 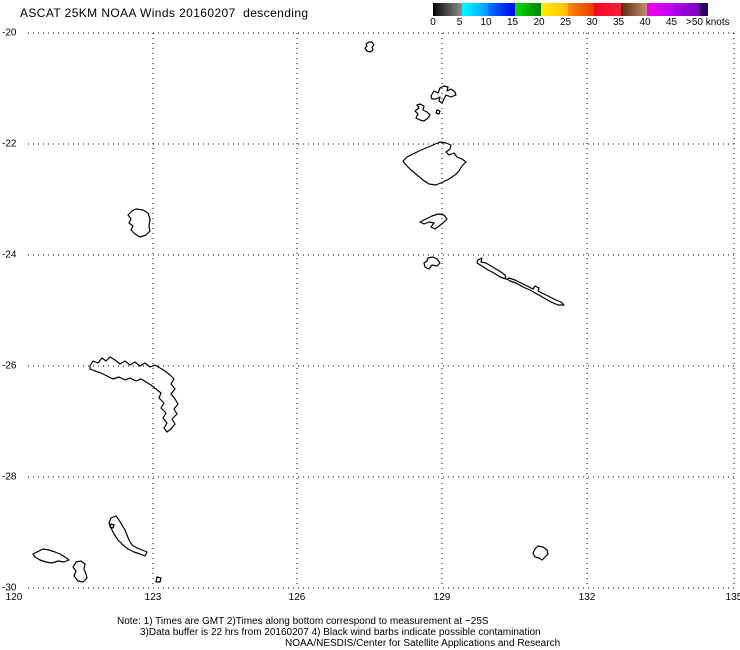 I want to click on lat-tick-label: -26, so click(x=9, y=366).